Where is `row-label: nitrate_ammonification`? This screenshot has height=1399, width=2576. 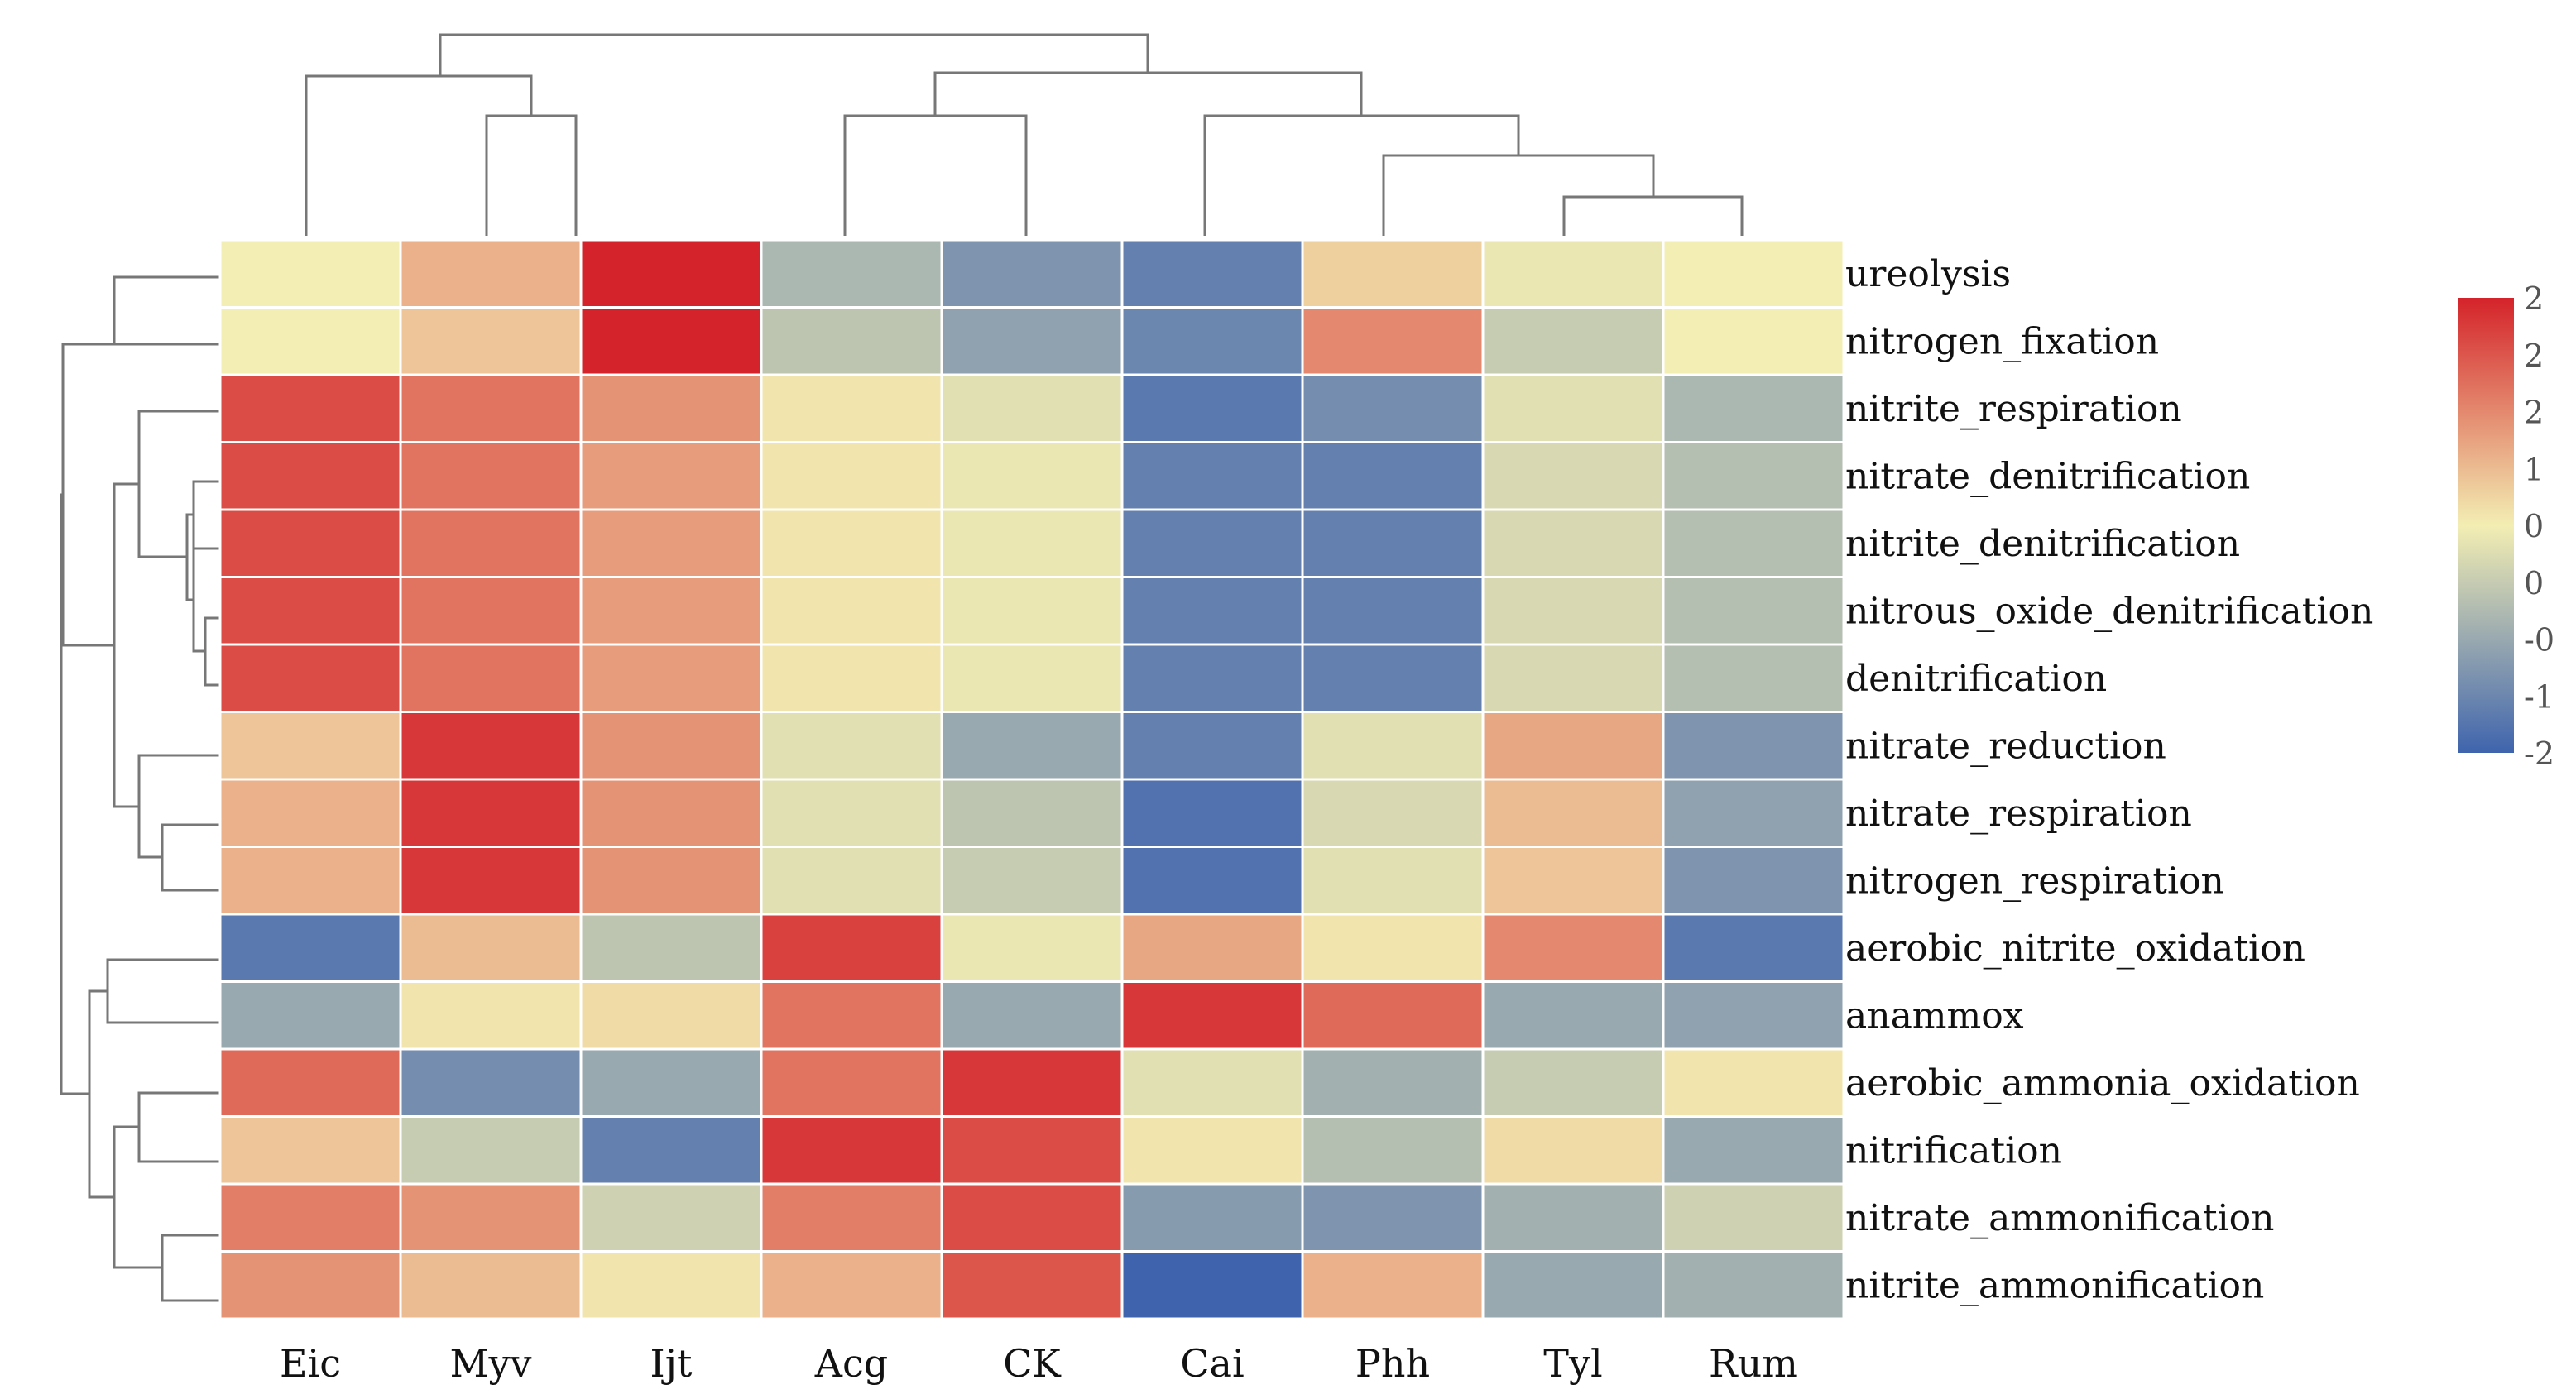
row-label: nitrate_ammonification is located at coordinates (2060, 1218).